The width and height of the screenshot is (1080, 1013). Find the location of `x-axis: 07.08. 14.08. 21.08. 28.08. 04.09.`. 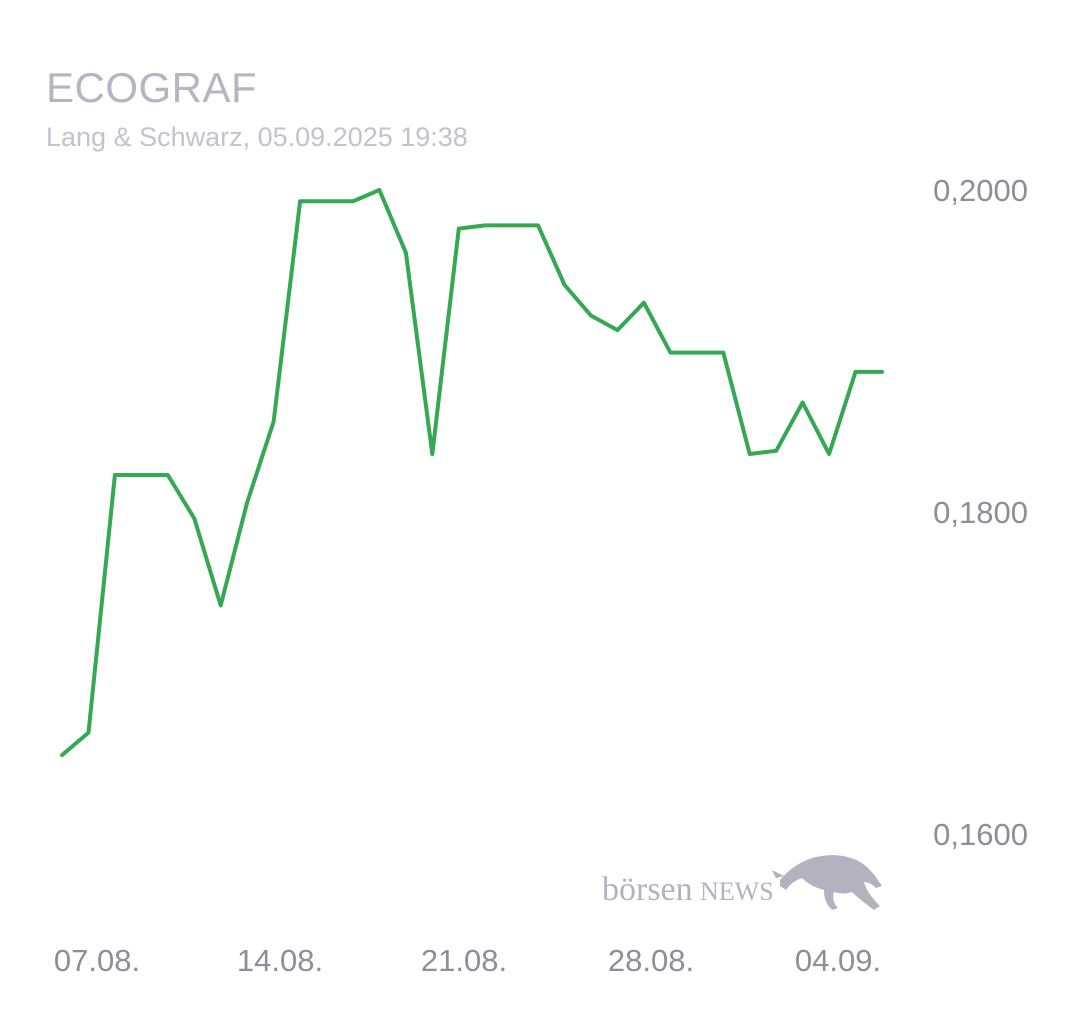

x-axis: 07.08. 14.08. 21.08. 28.08. 04.09. is located at coordinates (467, 960).